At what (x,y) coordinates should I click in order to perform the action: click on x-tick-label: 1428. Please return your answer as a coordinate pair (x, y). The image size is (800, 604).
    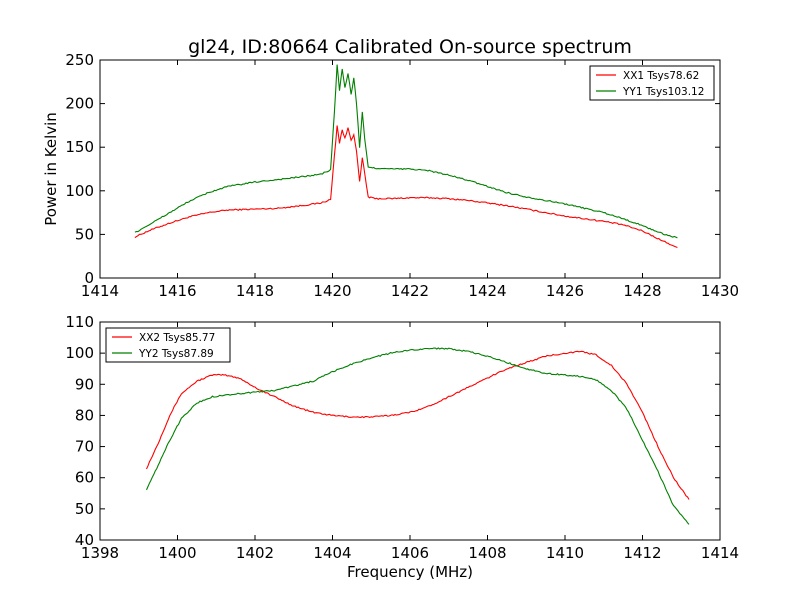
    Looking at the image, I should click on (642, 291).